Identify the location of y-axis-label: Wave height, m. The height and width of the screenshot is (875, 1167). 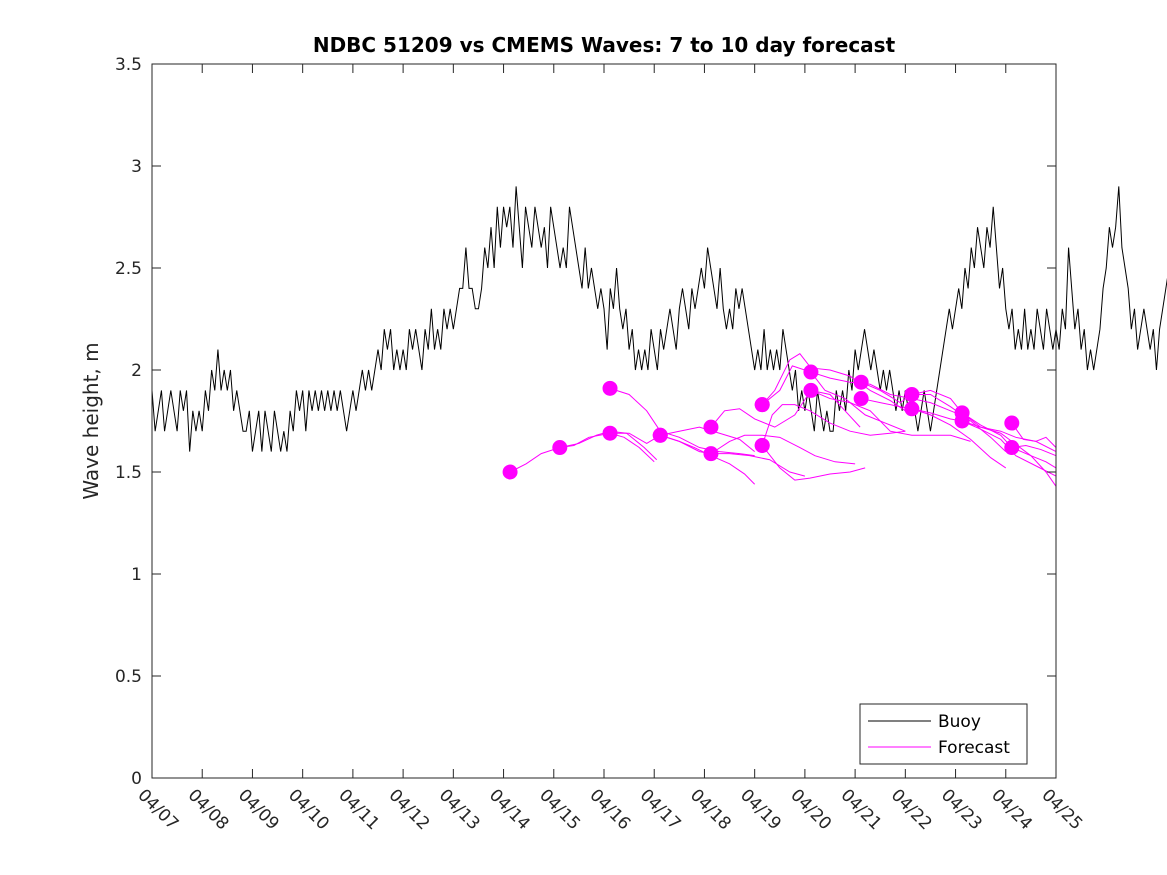
(91, 420).